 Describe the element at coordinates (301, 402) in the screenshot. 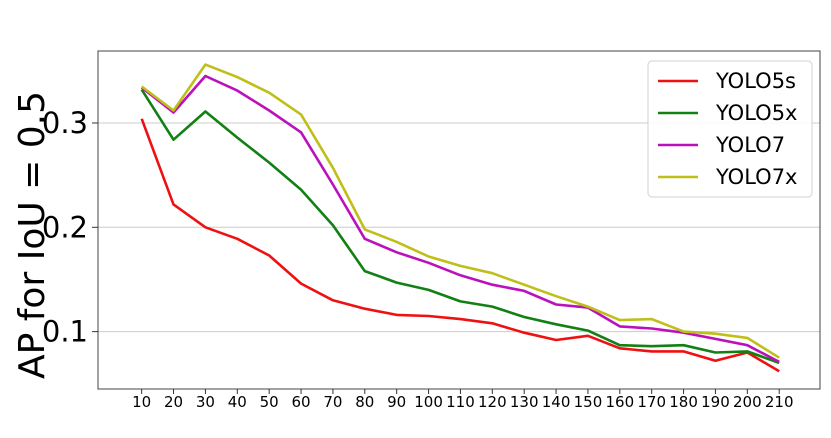

I see `x-tick-label: 60` at that location.